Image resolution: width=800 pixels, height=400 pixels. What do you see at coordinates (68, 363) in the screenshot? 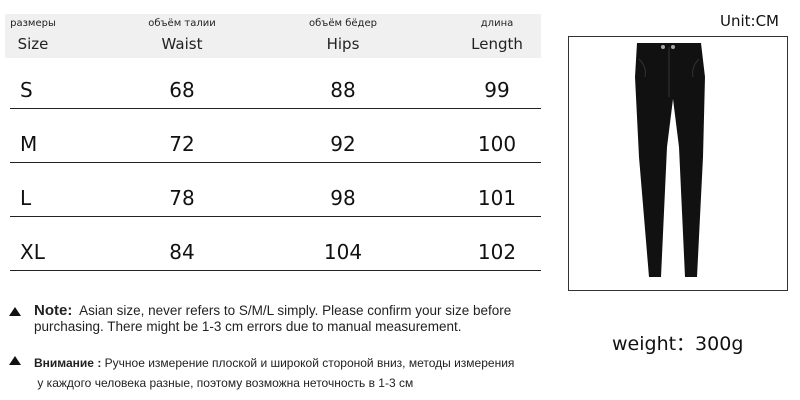
I see `note-ru-label: Внимание :` at bounding box center [68, 363].